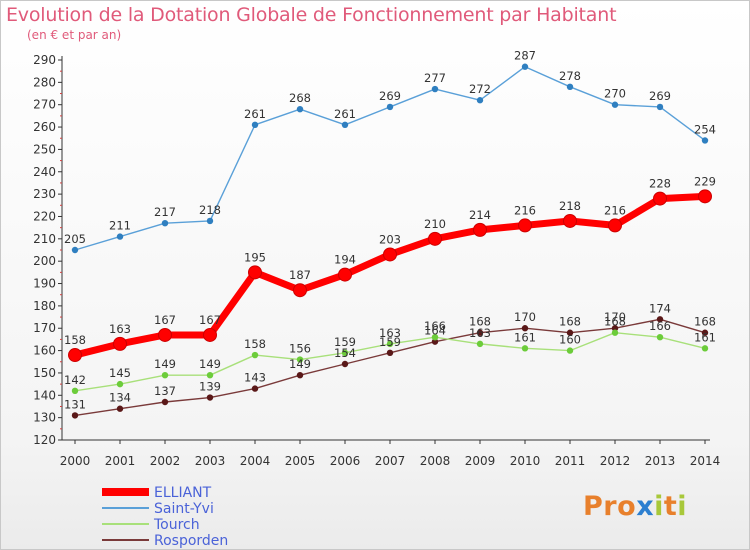 The width and height of the screenshot is (750, 550). I want to click on legend-label-rosporden: Rosporden, so click(191, 541).